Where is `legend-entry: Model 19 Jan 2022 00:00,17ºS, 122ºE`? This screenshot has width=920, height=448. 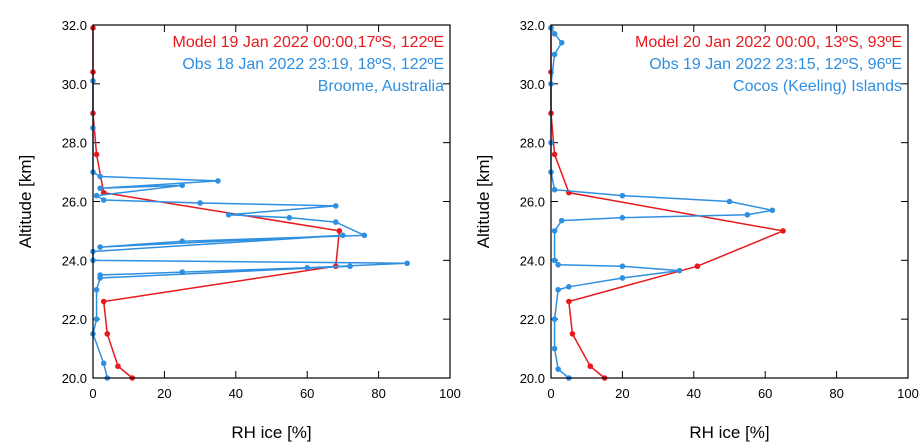
legend-entry: Model 19 Jan 2022 00:00,17ºS, 122ºE is located at coordinates (308, 42).